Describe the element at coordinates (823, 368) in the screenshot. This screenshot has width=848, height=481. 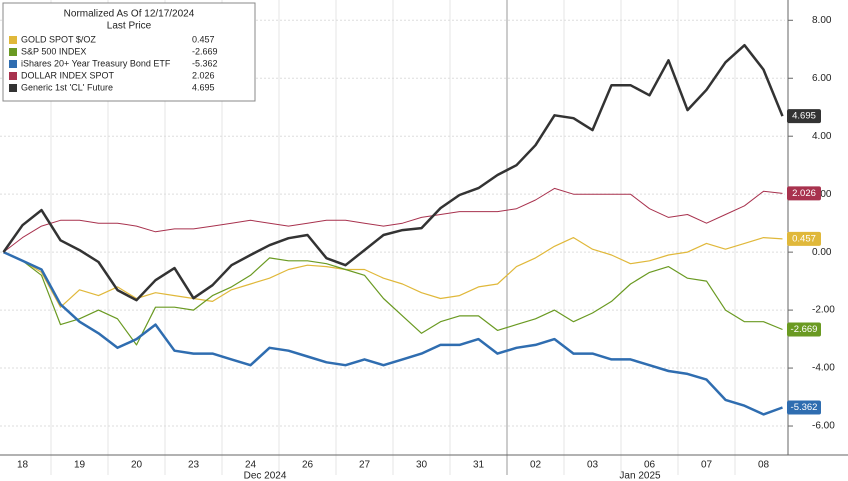
I see `y-tick-label: -4.00` at that location.